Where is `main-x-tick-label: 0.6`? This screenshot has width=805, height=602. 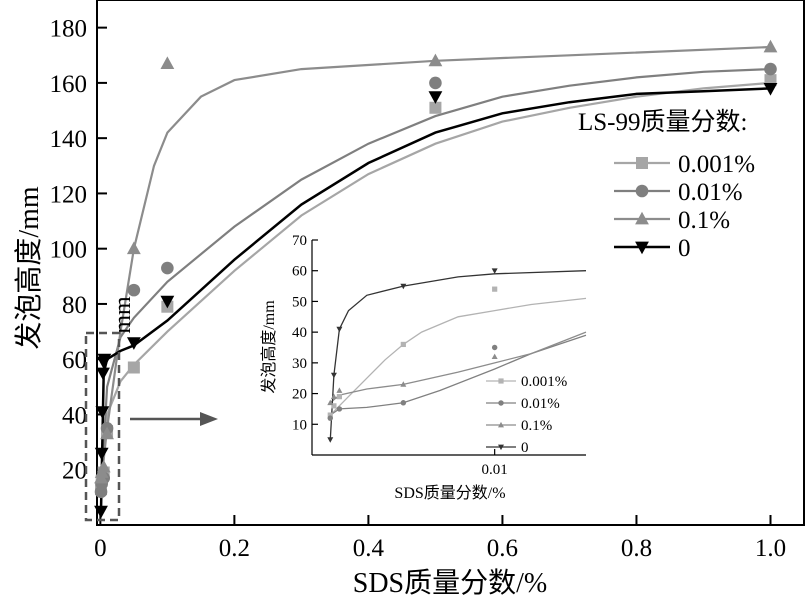
main-x-tick-label: 0.6 is located at coordinates (502, 548).